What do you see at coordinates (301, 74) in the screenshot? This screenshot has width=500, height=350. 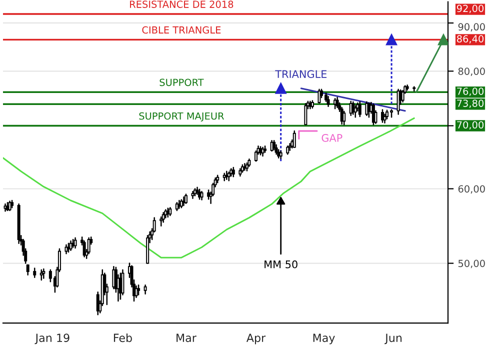 I see `series-label: TRIANGLE` at bounding box center [301, 74].